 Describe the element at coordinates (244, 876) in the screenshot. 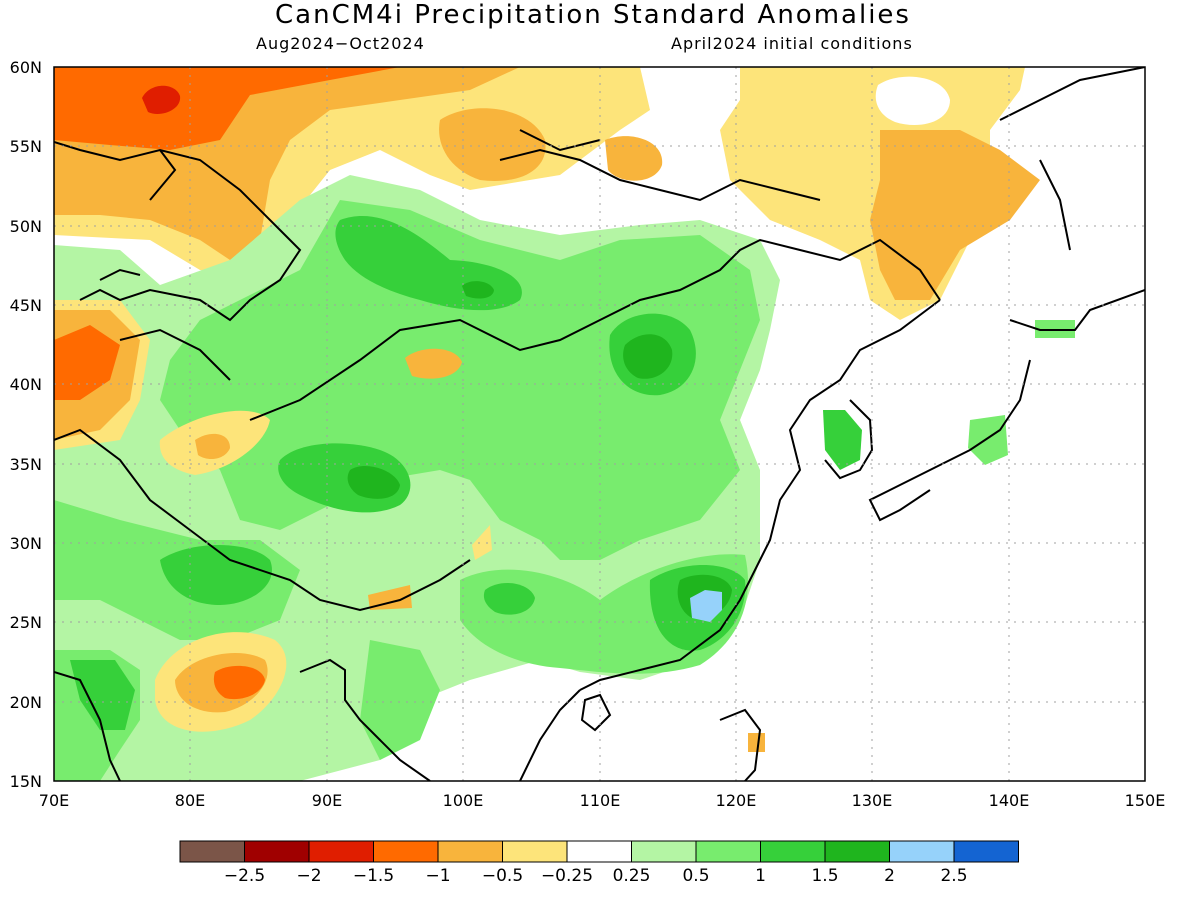

I see `colorbar-label: −2.5` at that location.